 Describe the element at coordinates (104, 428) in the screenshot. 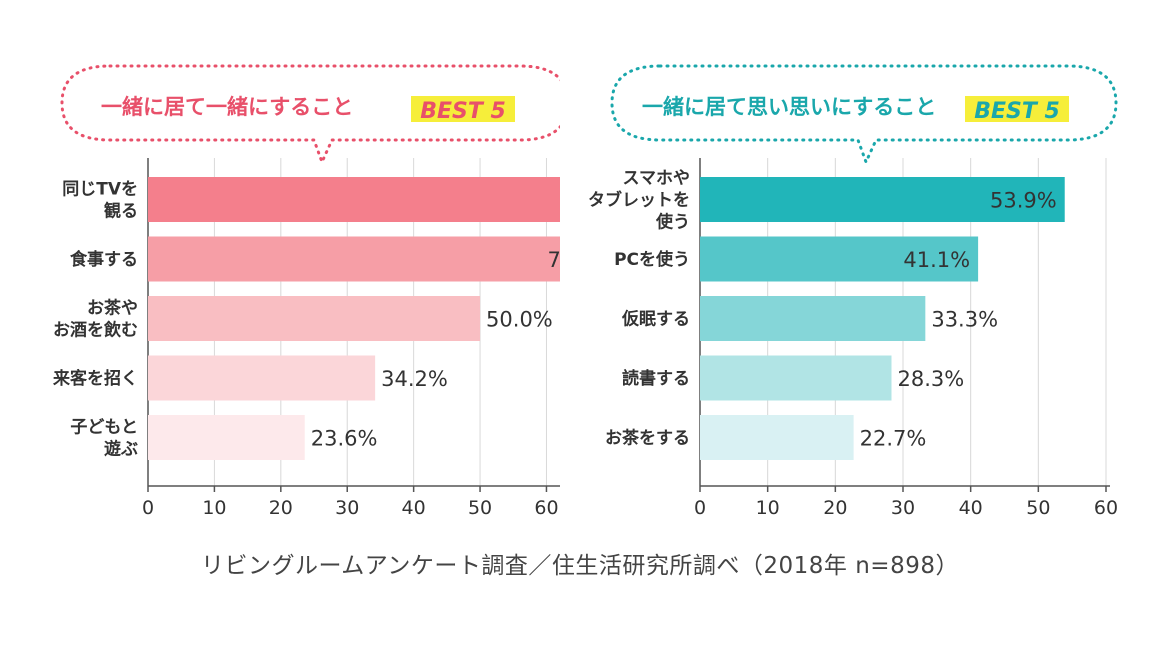

I see `category-label: 子どもと` at that location.